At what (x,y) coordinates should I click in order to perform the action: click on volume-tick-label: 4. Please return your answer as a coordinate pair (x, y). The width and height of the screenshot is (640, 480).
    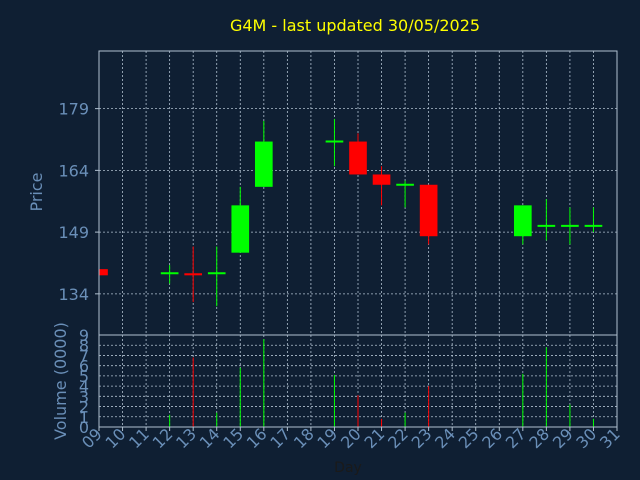
    Looking at the image, I should click on (84, 386).